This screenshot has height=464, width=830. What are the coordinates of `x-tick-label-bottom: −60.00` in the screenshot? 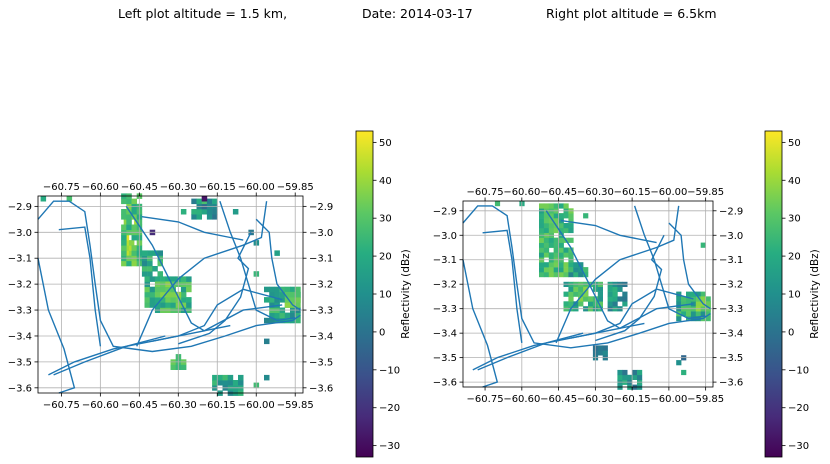 It's located at (256, 405).